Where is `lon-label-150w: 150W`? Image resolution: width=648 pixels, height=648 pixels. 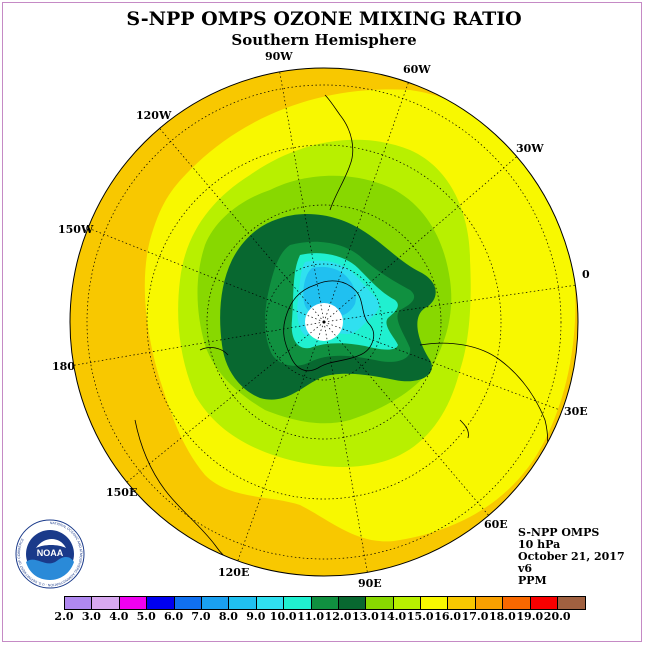
lon-label-150w: 150W is located at coordinates (76, 229).